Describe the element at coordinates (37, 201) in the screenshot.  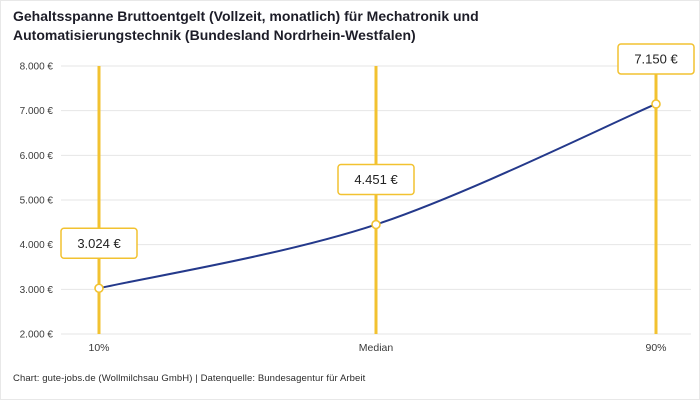
I see `y-axis-label: 5.000 €` at that location.